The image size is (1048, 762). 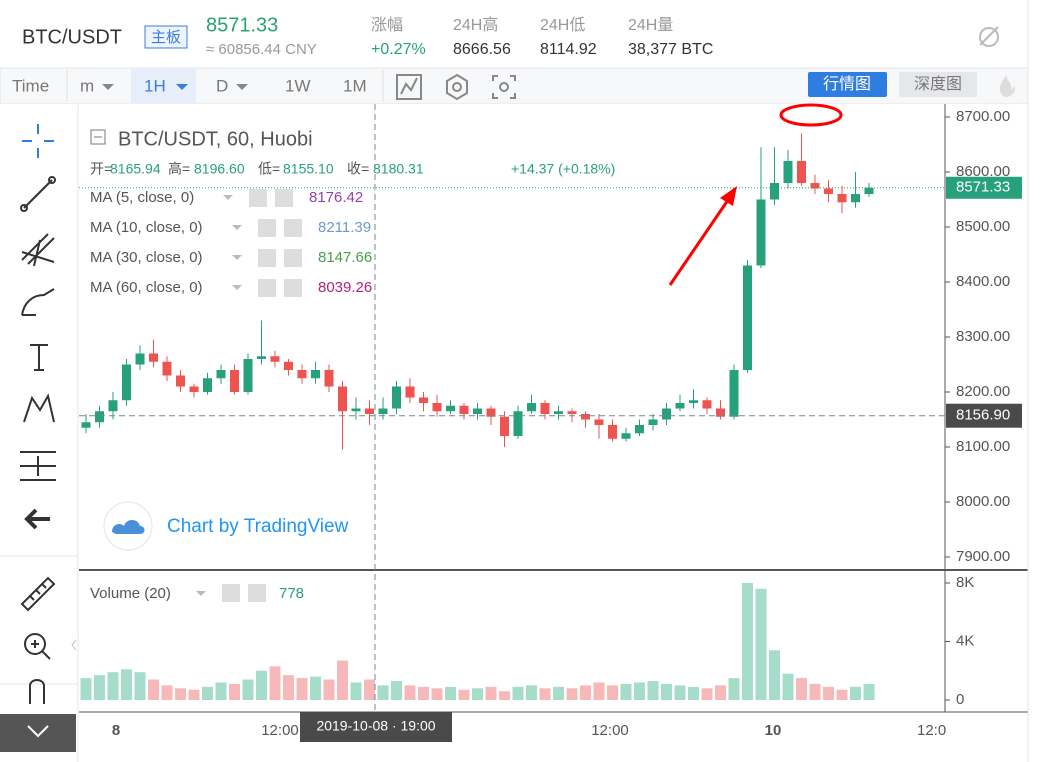 I want to click on line-tool, so click(x=38, y=194).